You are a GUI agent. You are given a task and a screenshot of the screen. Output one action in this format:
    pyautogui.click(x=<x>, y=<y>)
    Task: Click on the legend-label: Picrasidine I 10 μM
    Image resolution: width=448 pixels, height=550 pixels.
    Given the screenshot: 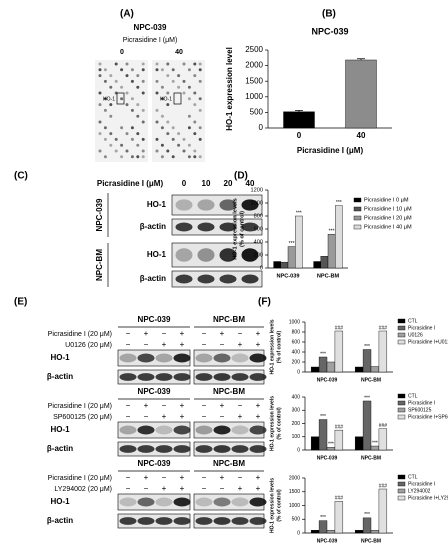 What is the action you would take?
    pyautogui.click(x=388, y=209)
    